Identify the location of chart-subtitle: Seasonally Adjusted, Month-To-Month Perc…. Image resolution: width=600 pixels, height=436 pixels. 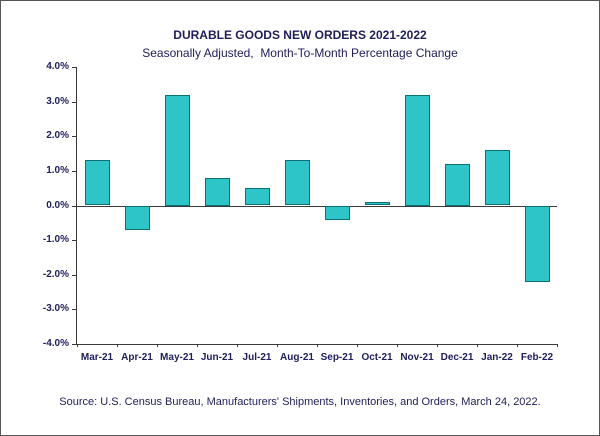
(300, 53).